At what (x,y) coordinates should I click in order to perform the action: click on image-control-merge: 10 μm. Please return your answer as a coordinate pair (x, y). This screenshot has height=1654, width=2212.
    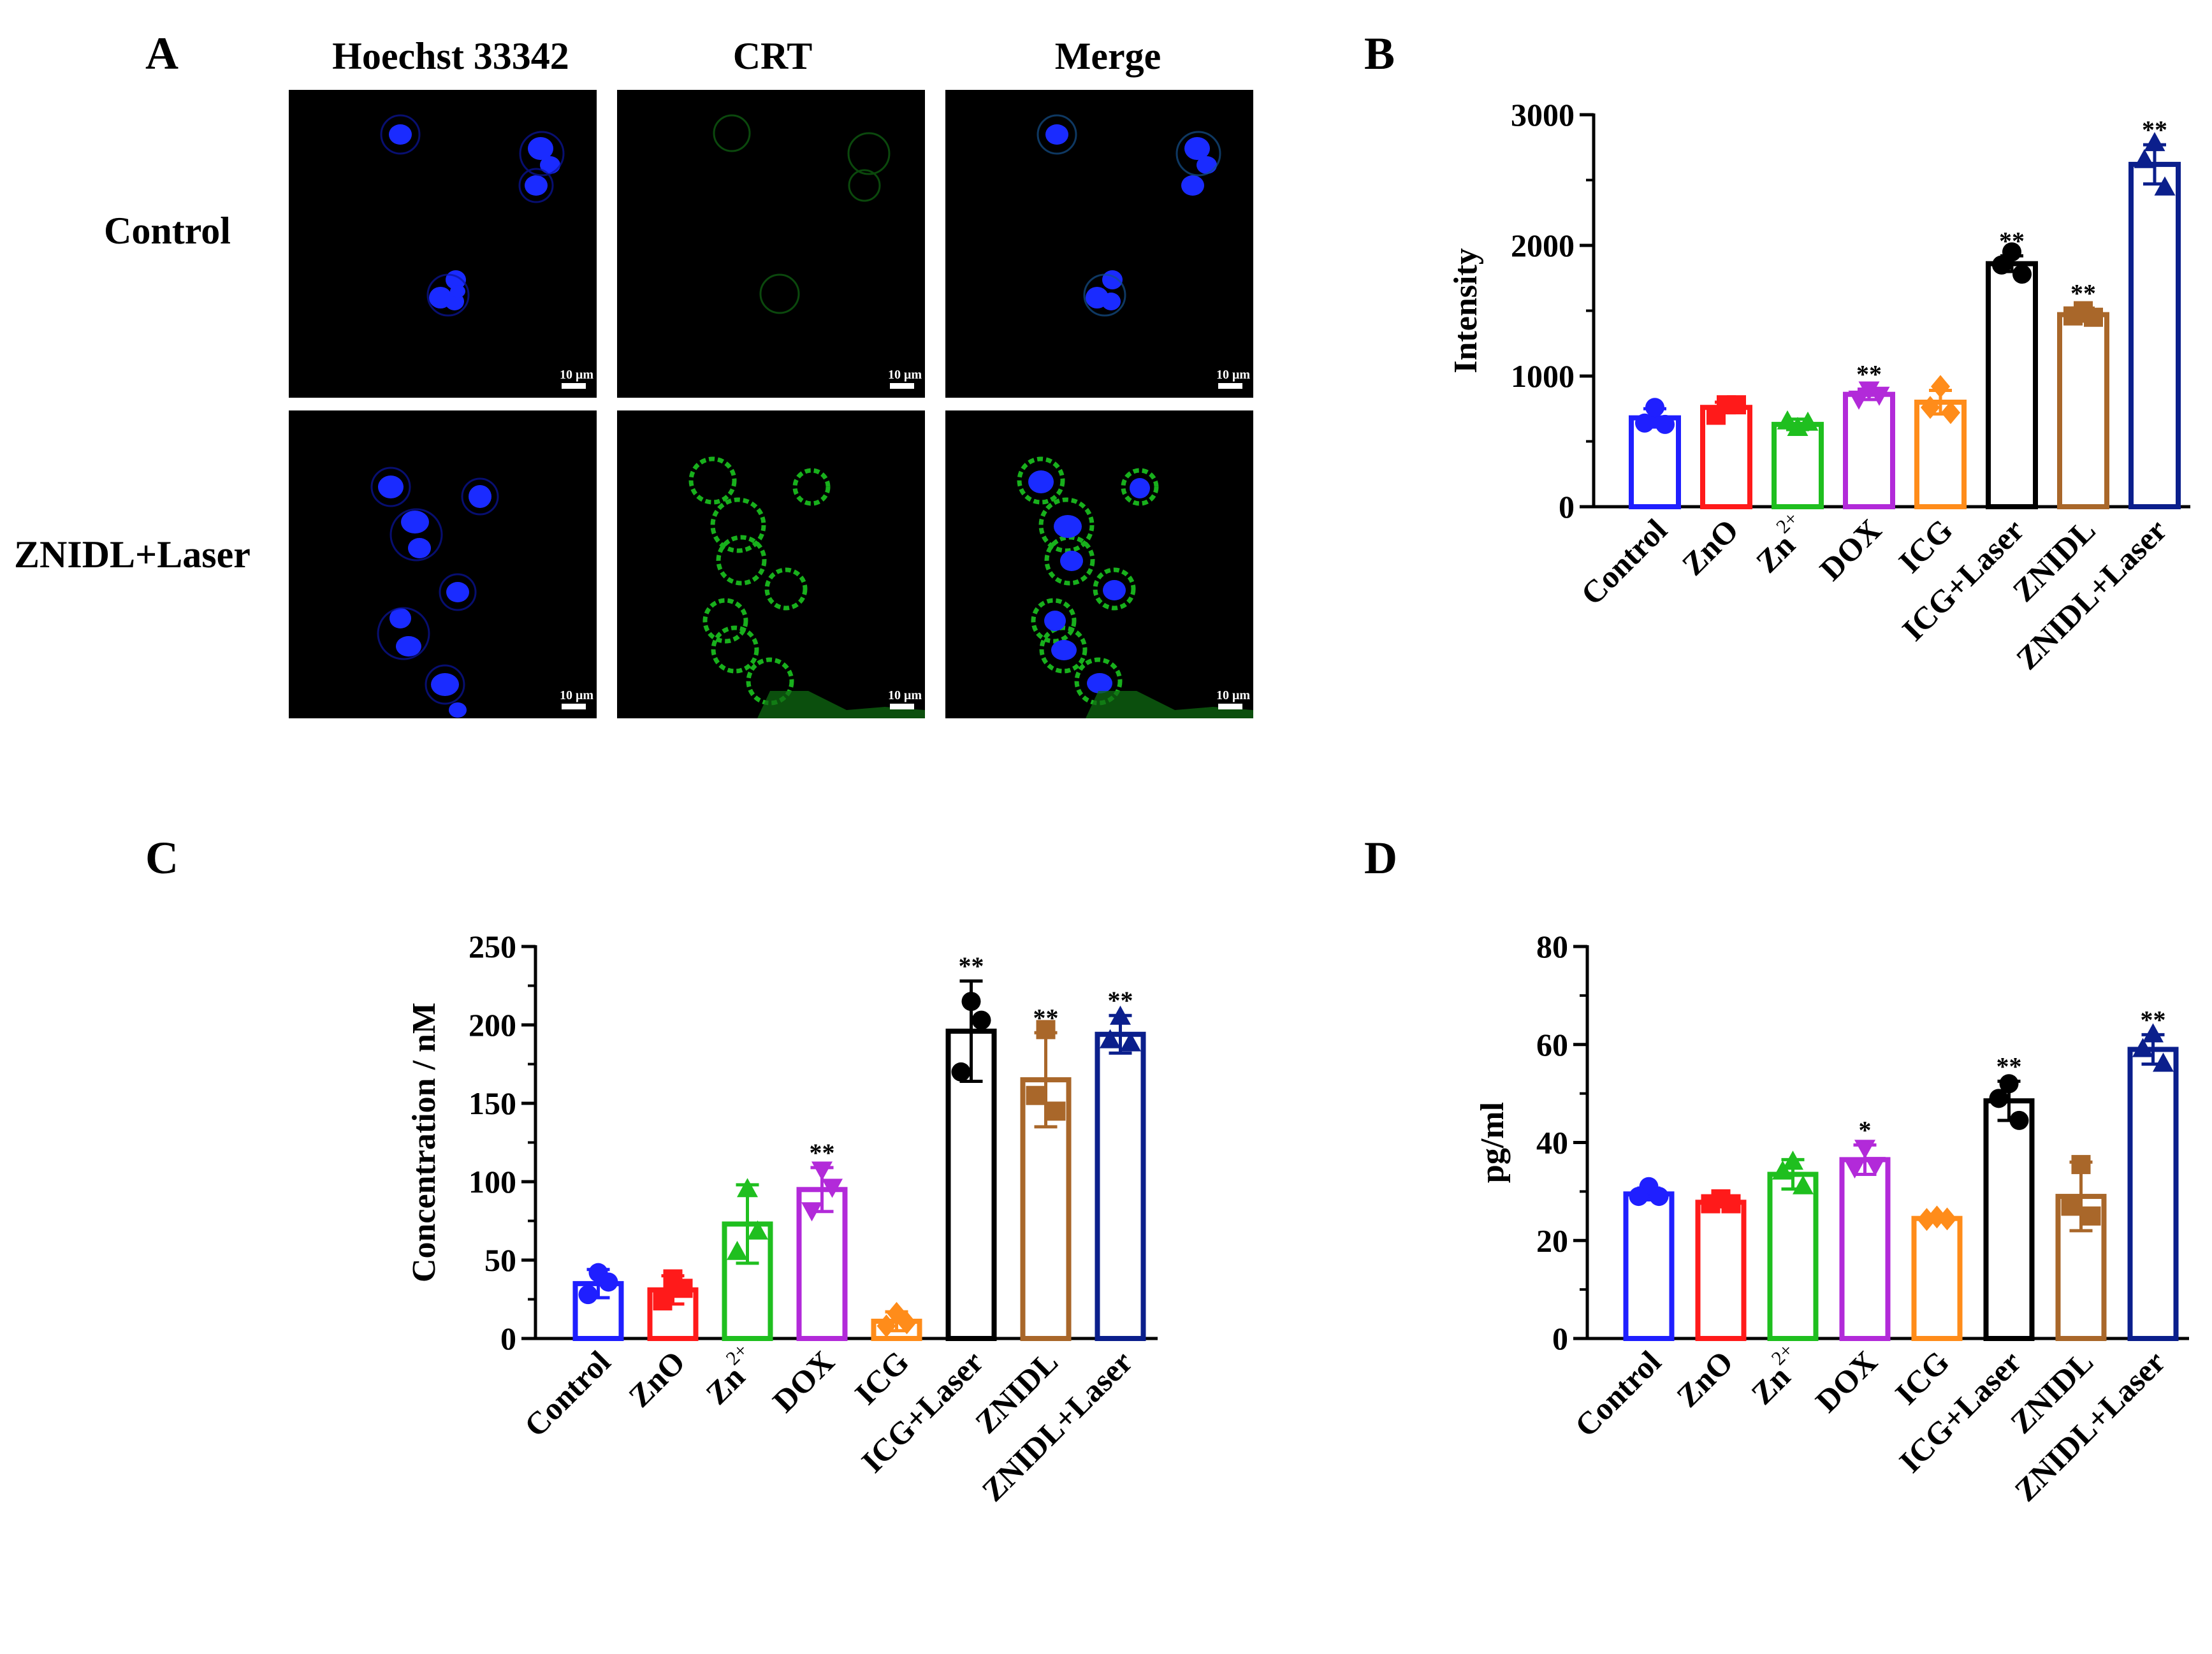
    Looking at the image, I should click on (1099, 244).